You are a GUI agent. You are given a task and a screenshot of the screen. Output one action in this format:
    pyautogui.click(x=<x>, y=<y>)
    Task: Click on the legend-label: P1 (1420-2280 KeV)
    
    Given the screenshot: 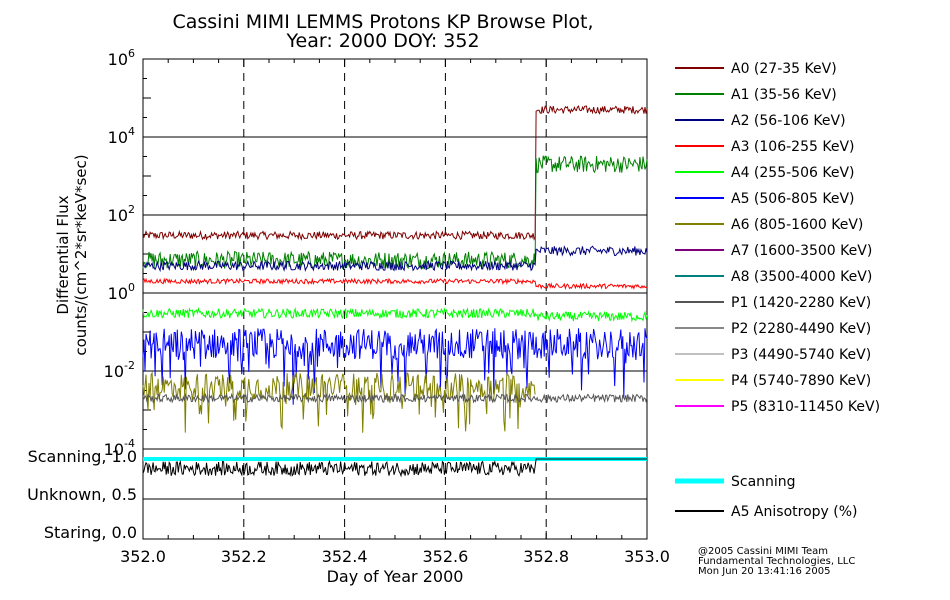 What is the action you would take?
    pyautogui.click(x=801, y=303)
    